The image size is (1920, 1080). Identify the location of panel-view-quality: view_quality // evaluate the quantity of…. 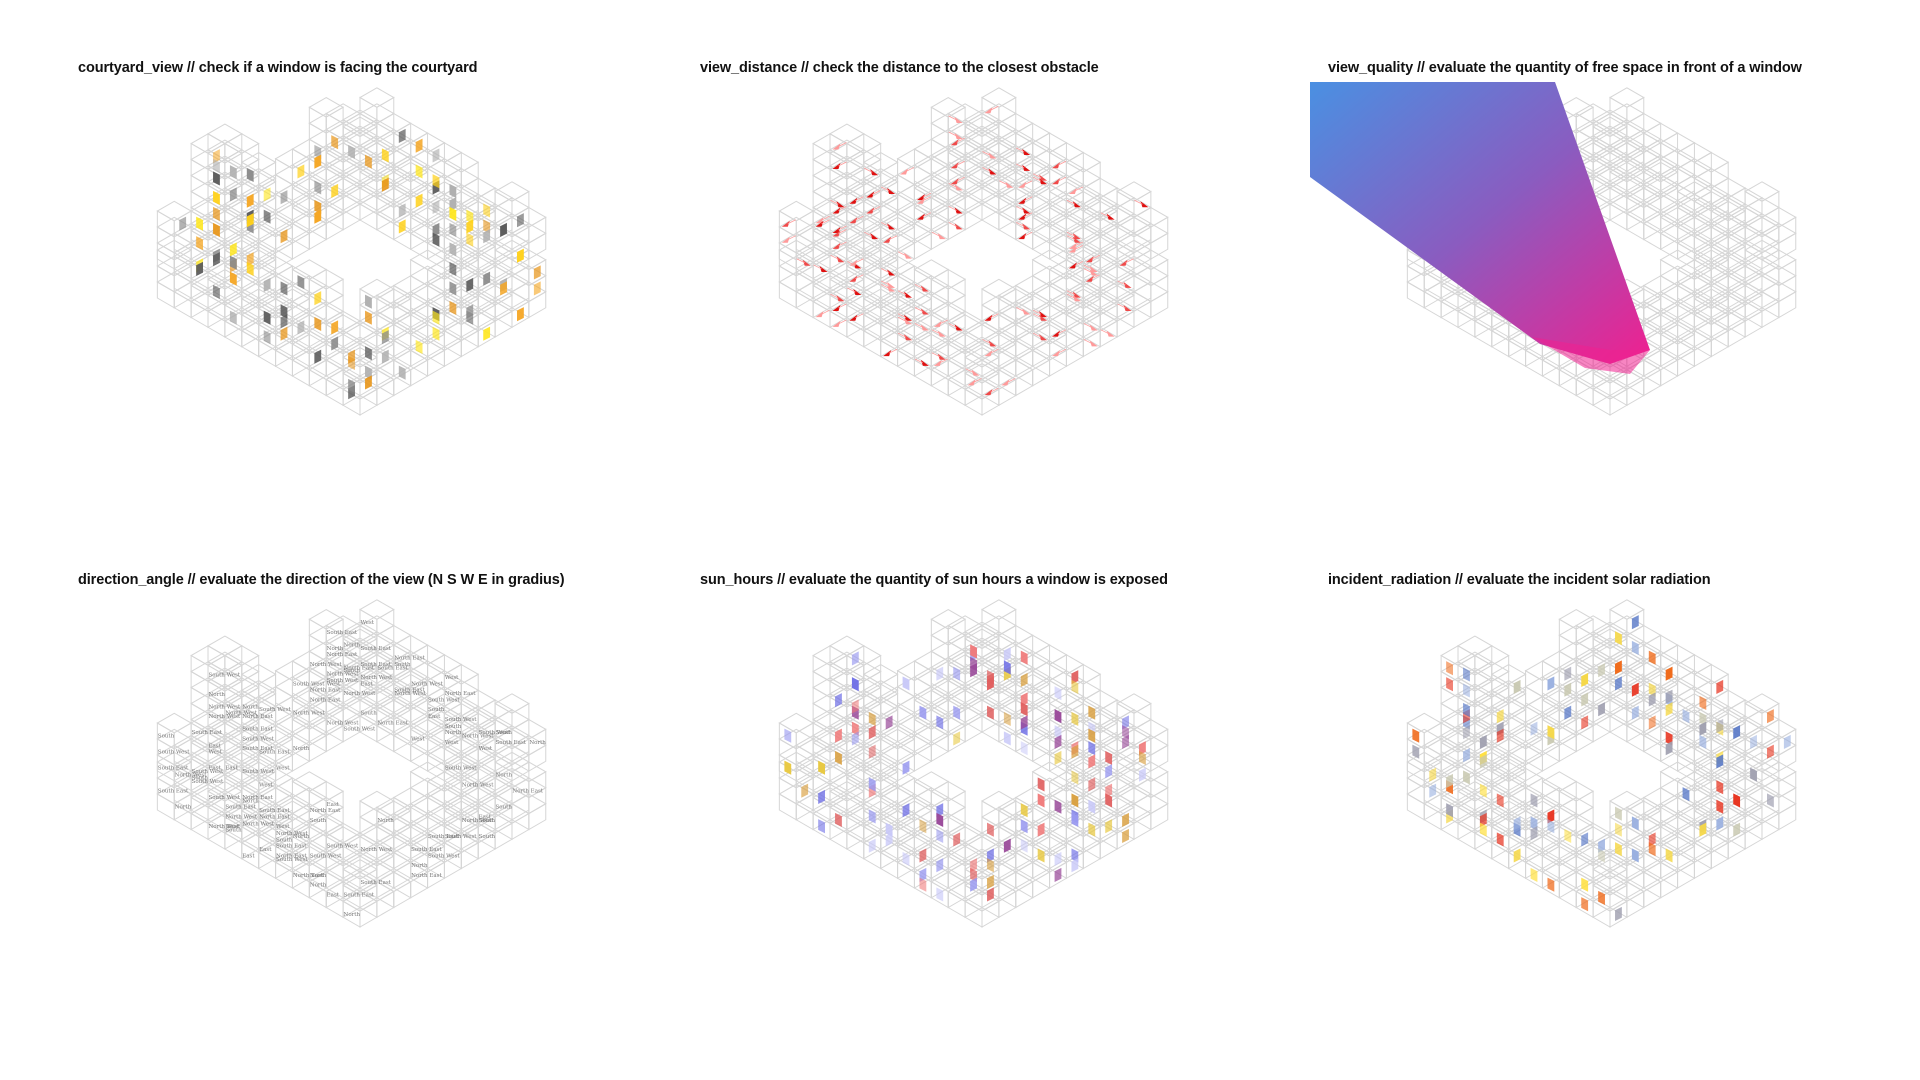
(1615, 310).